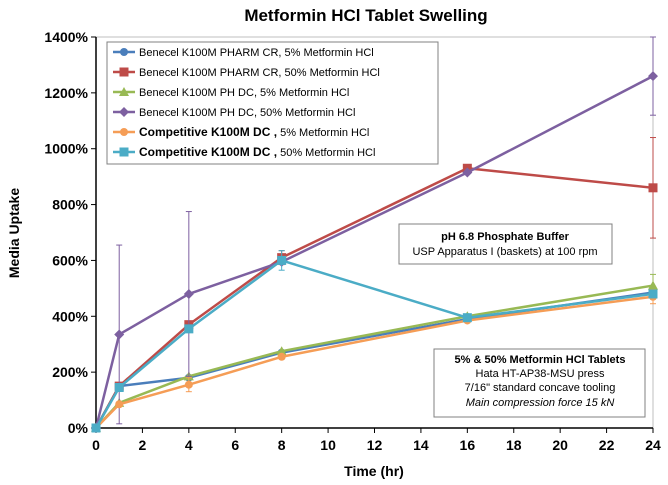  Describe the element at coordinates (70, 372) in the screenshot. I see `y-tick-label: 200%` at that location.